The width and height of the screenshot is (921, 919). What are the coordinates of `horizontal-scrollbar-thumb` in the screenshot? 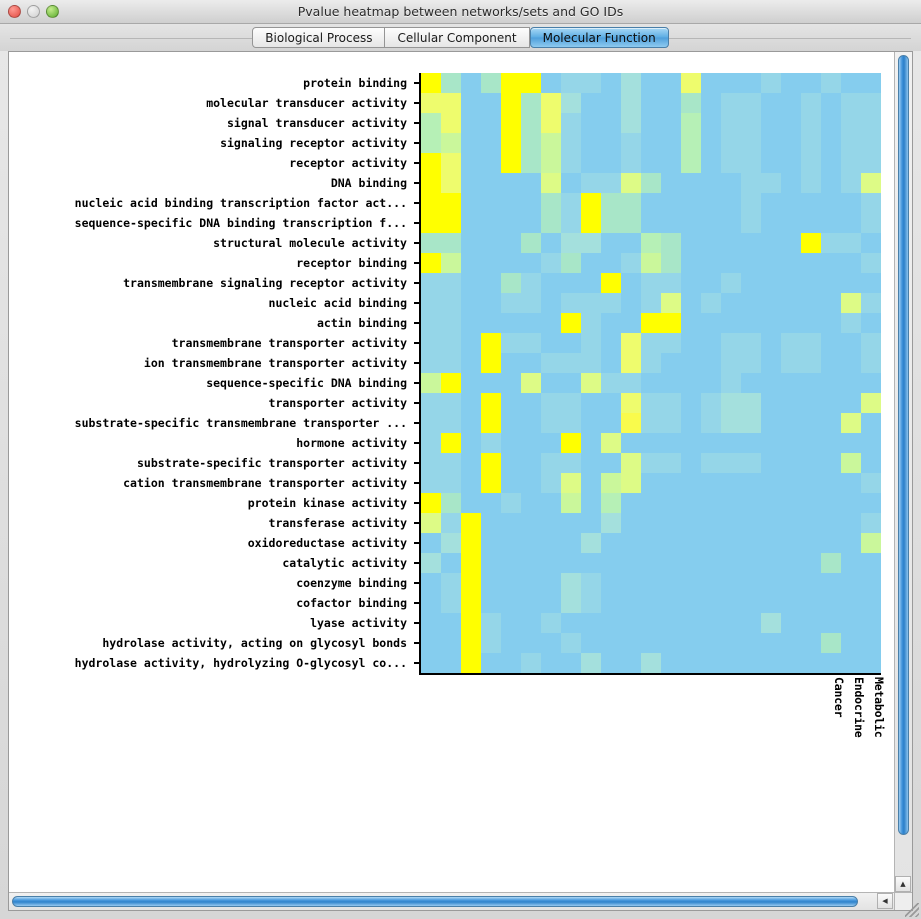 It's located at (435, 901).